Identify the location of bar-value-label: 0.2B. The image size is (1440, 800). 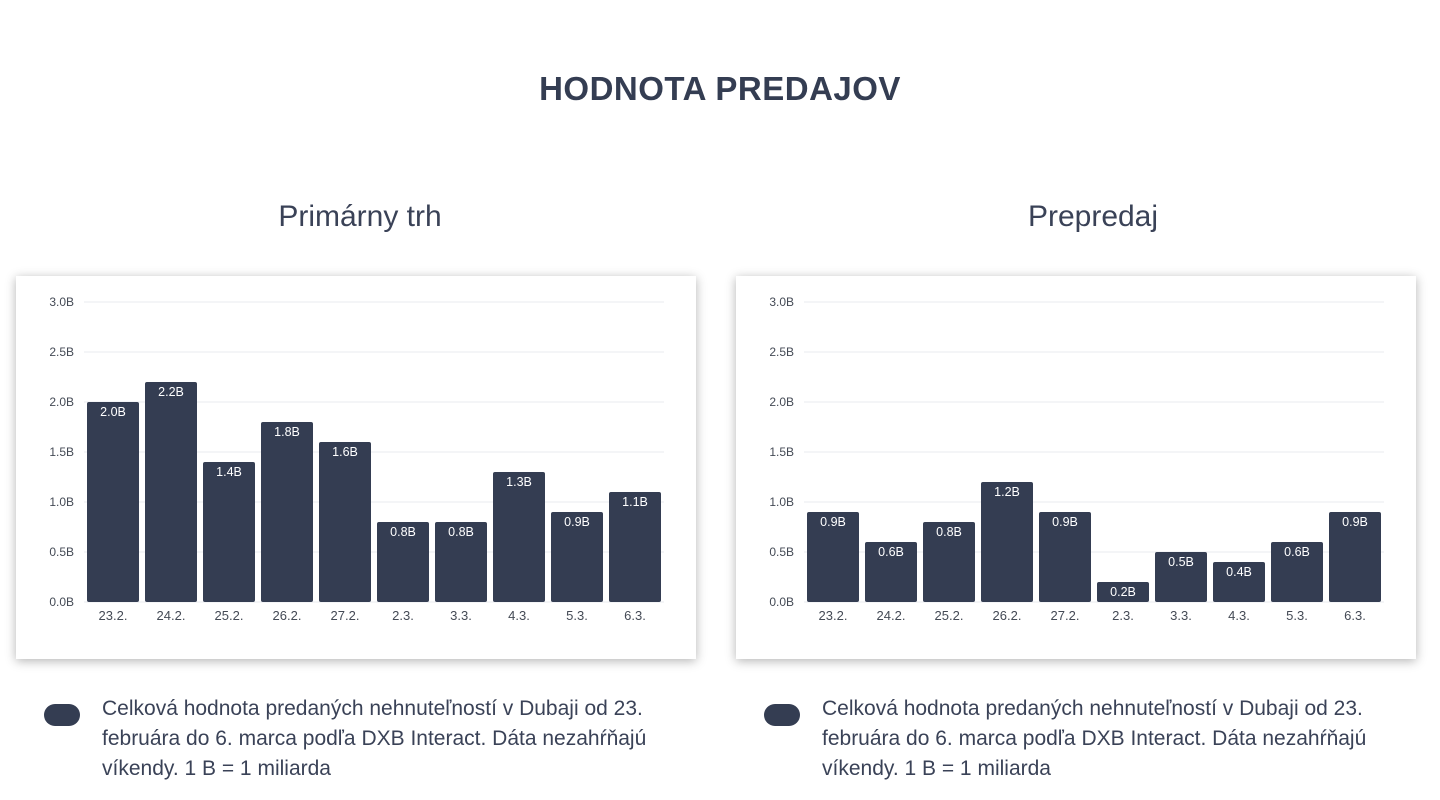
(1123, 592).